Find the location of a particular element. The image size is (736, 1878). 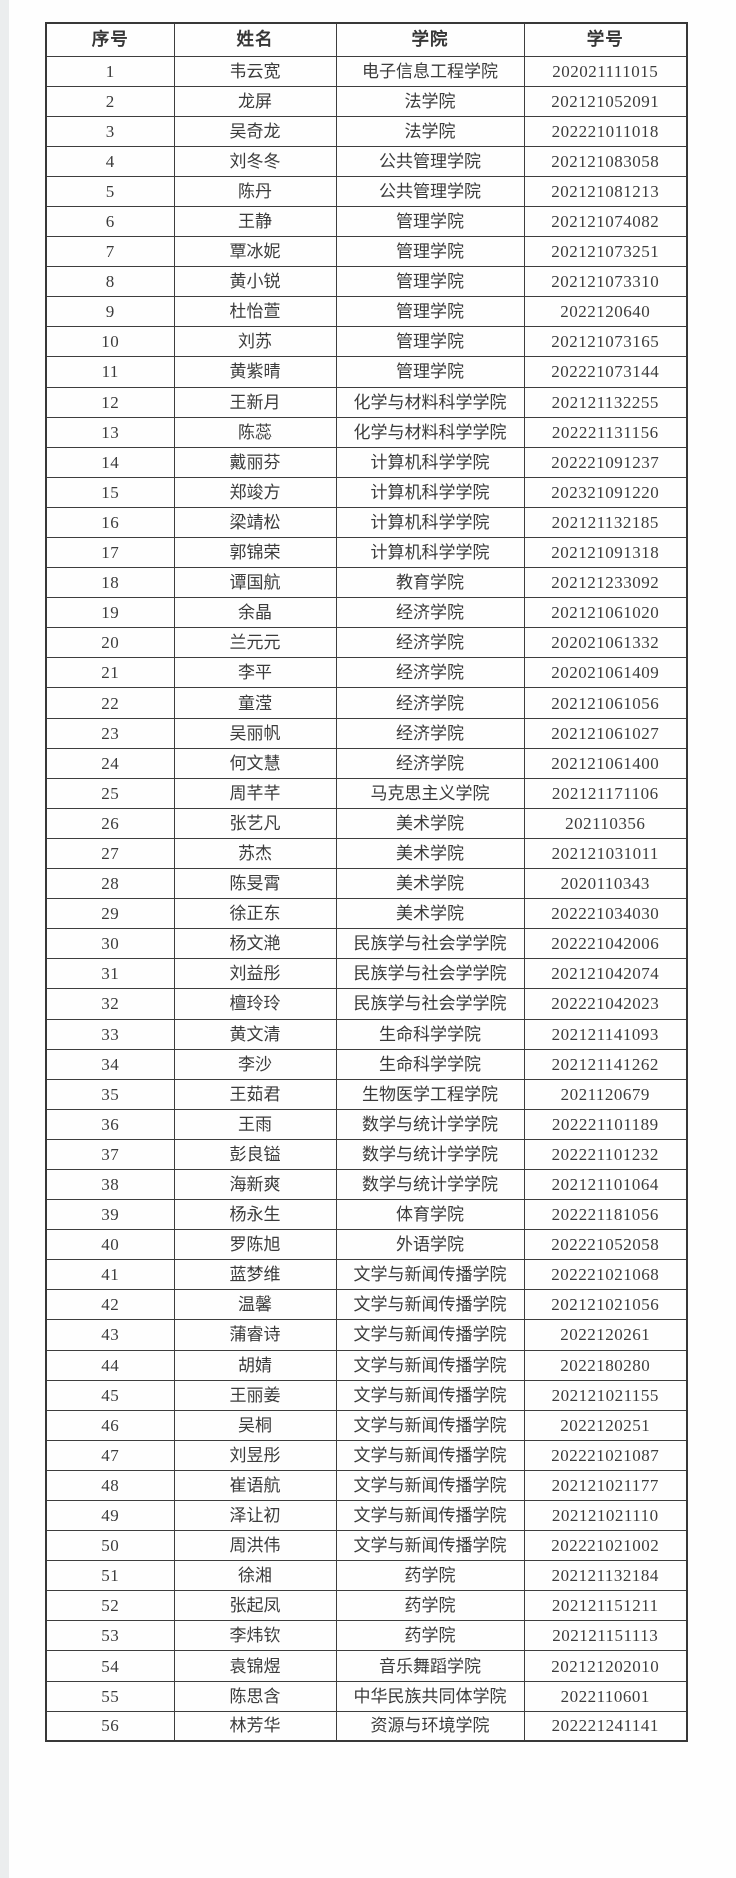

row-index: 51 is located at coordinates (110, 1576).